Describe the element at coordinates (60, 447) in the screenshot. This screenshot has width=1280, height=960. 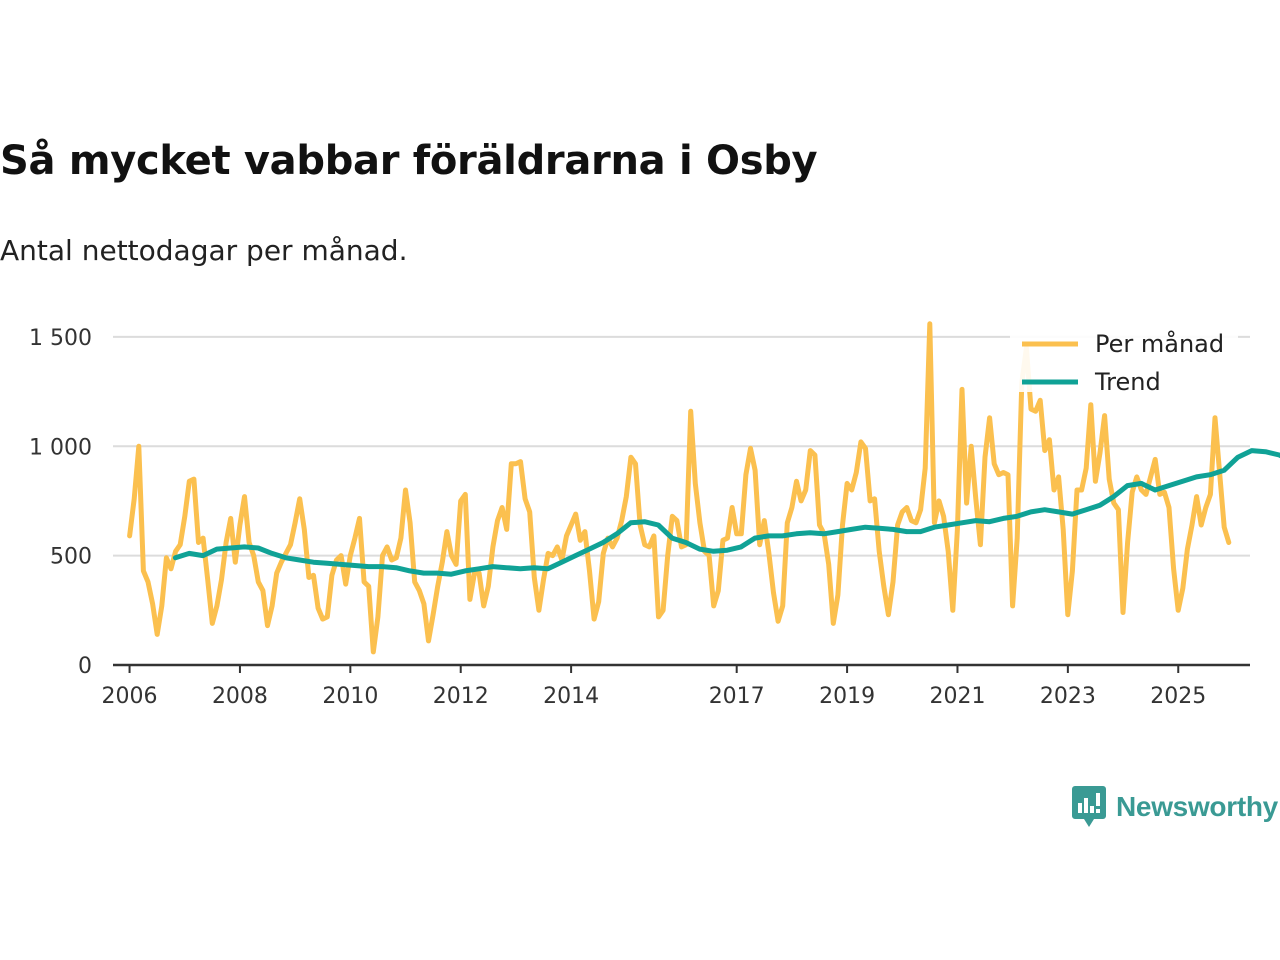
I see `y-tick-label: 1 000` at that location.